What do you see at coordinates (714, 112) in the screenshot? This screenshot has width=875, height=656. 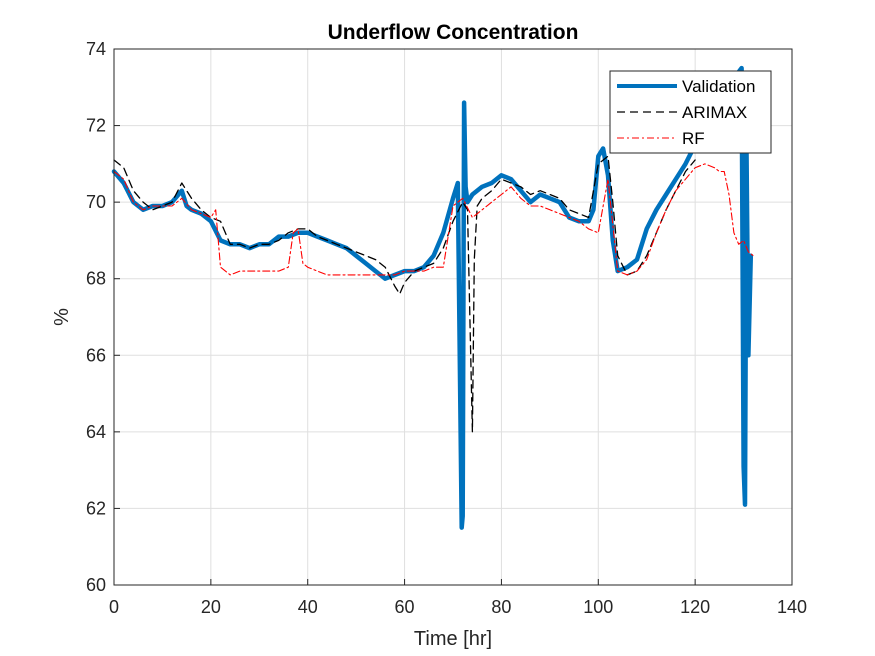 I see `legend-label-arimax: ARIMAX` at bounding box center [714, 112].